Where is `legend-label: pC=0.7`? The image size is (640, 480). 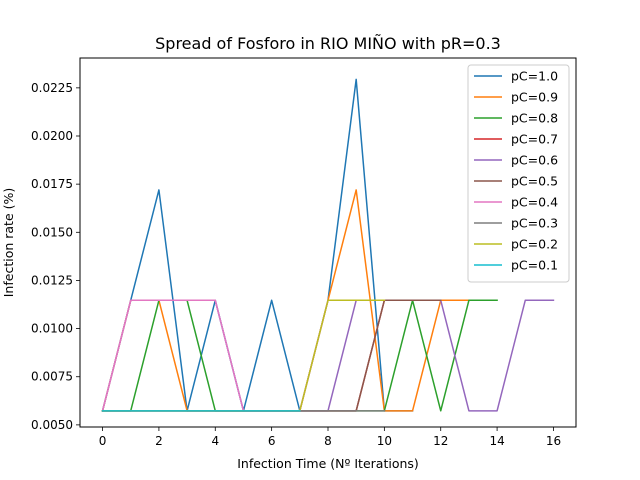 legend-label: pC=0.7 is located at coordinates (534, 139).